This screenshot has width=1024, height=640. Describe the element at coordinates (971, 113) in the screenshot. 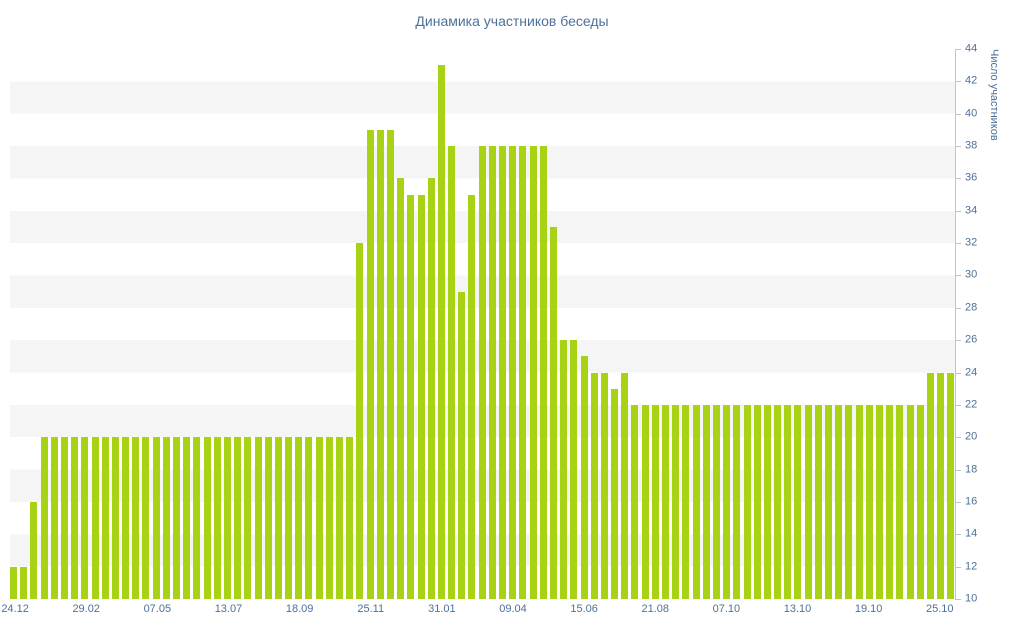

I see `y-tick-label: 40` at that location.